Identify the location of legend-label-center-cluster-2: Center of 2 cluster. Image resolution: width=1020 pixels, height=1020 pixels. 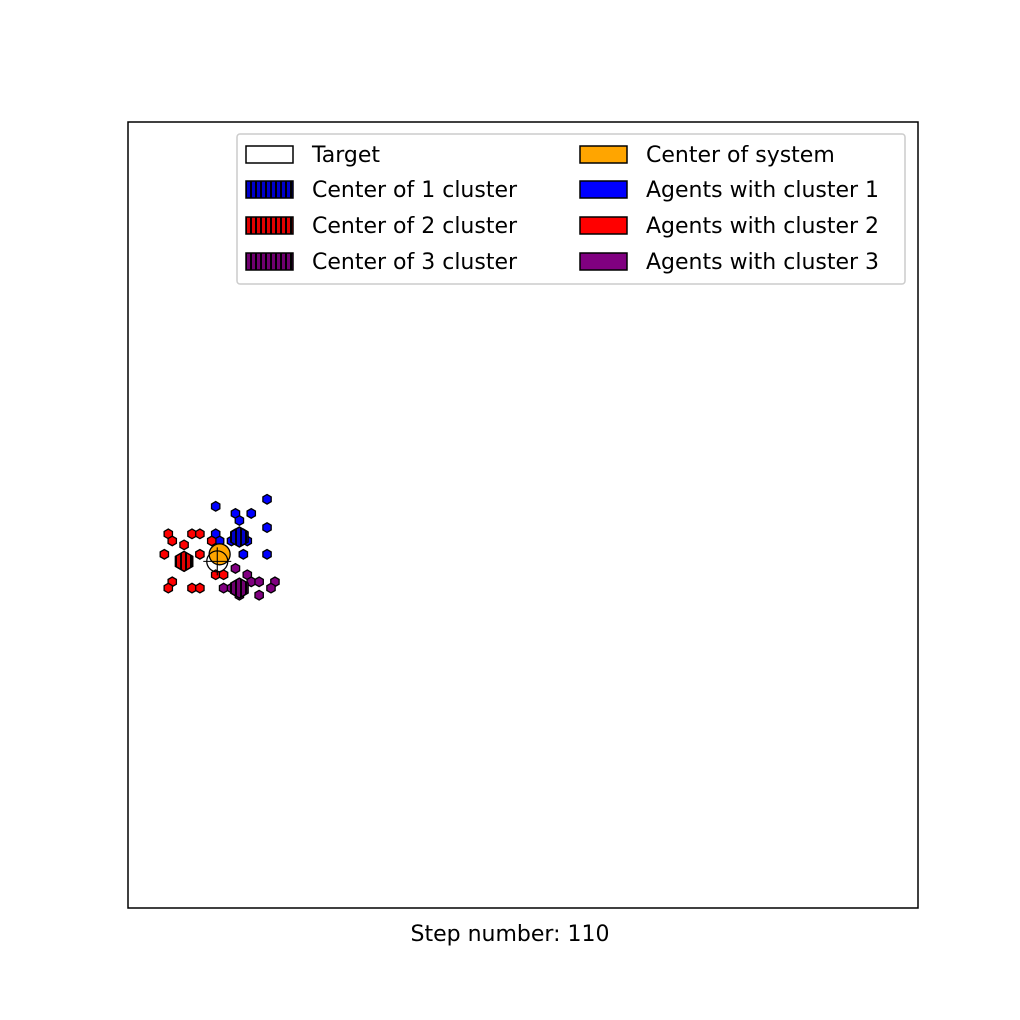
(415, 226).